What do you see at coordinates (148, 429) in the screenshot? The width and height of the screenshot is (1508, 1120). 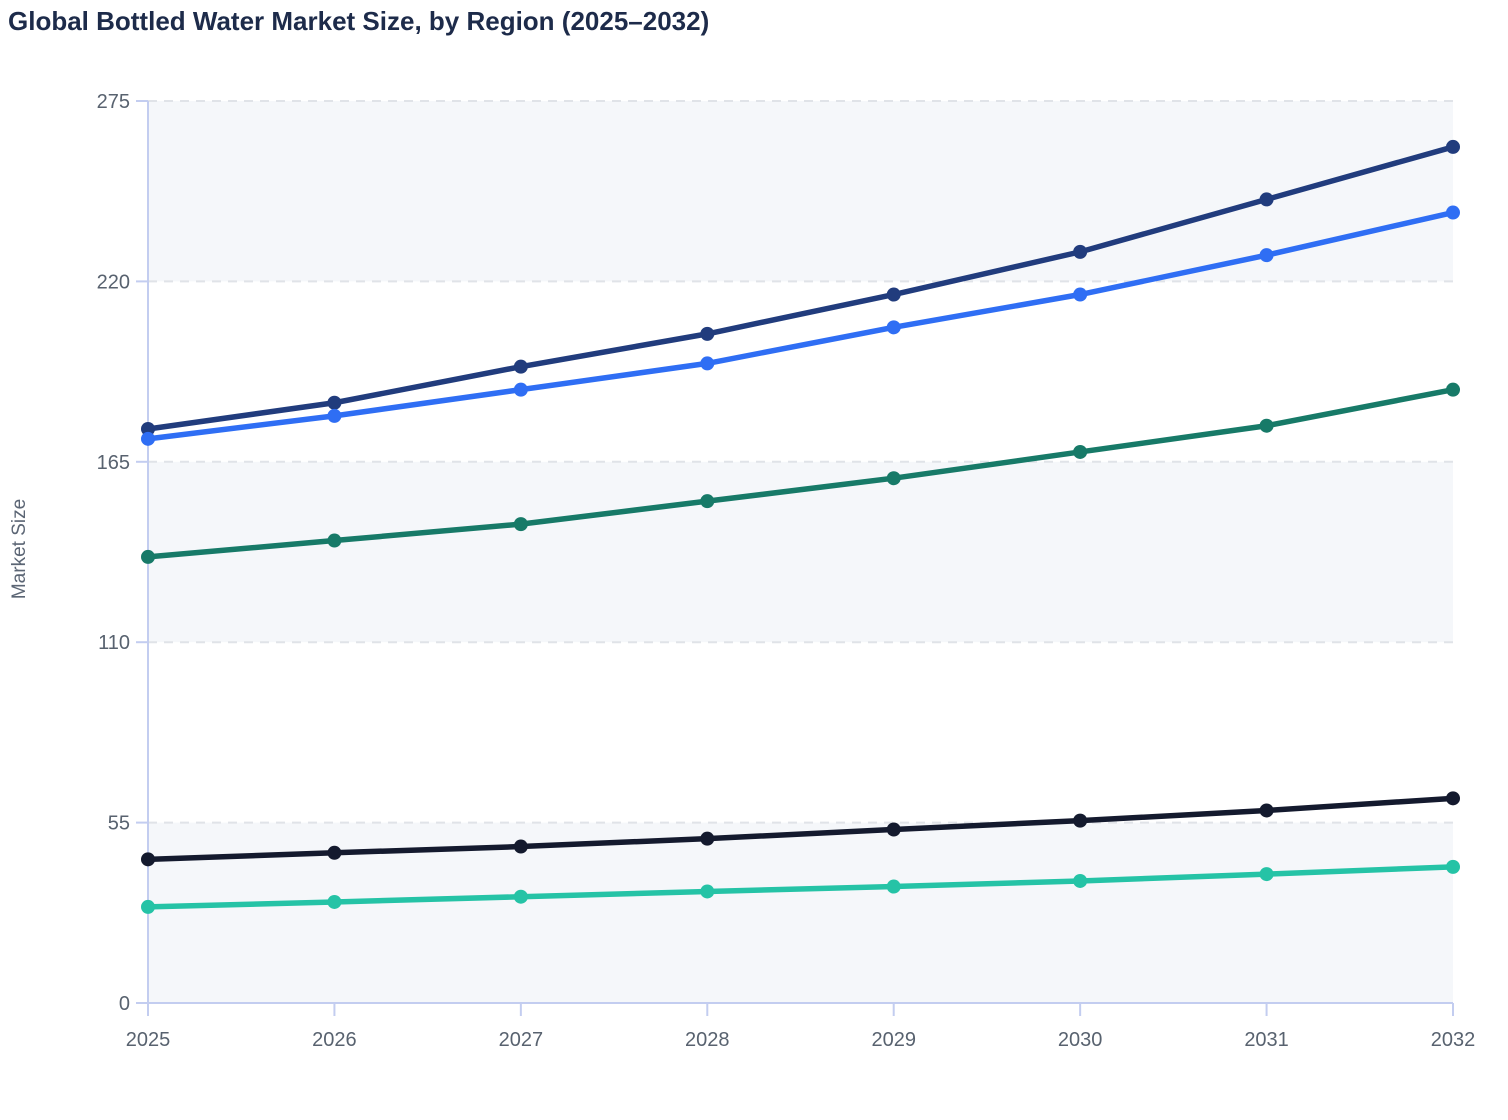 I see `data-point-series-1-dark-navy-2025` at bounding box center [148, 429].